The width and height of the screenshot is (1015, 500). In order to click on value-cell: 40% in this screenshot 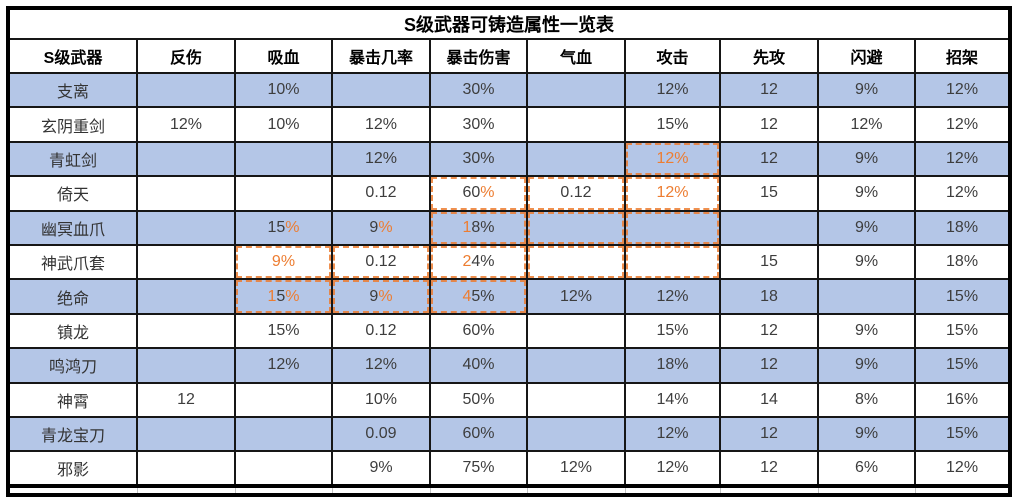, I will do `click(478, 365)`.